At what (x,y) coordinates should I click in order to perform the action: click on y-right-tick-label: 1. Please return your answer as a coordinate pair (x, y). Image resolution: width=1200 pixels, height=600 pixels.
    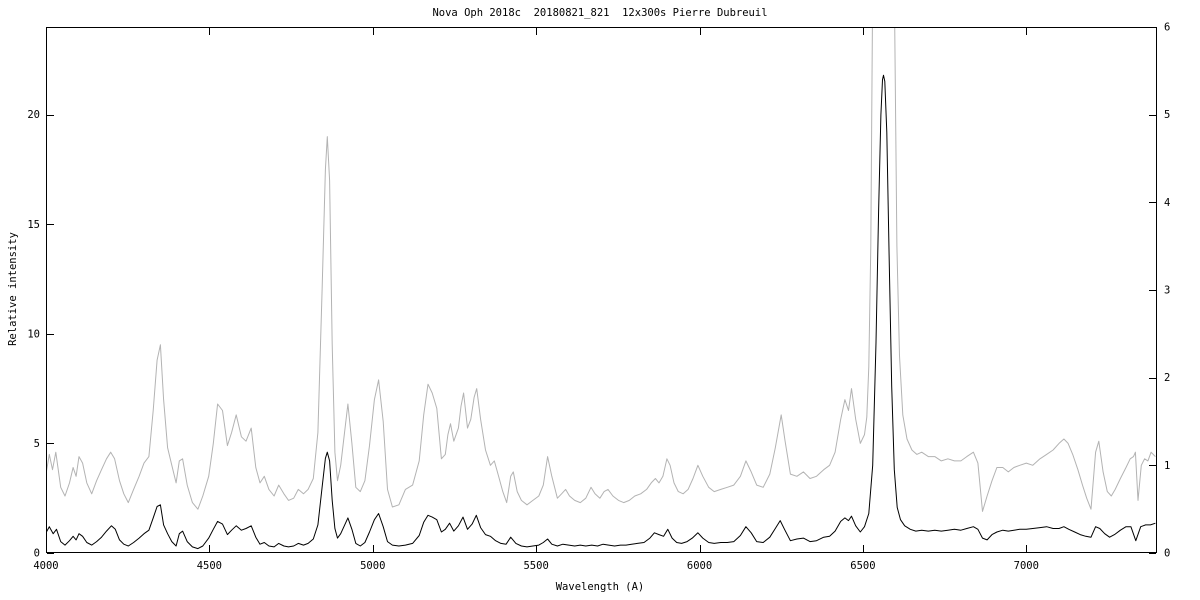
    Looking at the image, I should click on (1167, 466).